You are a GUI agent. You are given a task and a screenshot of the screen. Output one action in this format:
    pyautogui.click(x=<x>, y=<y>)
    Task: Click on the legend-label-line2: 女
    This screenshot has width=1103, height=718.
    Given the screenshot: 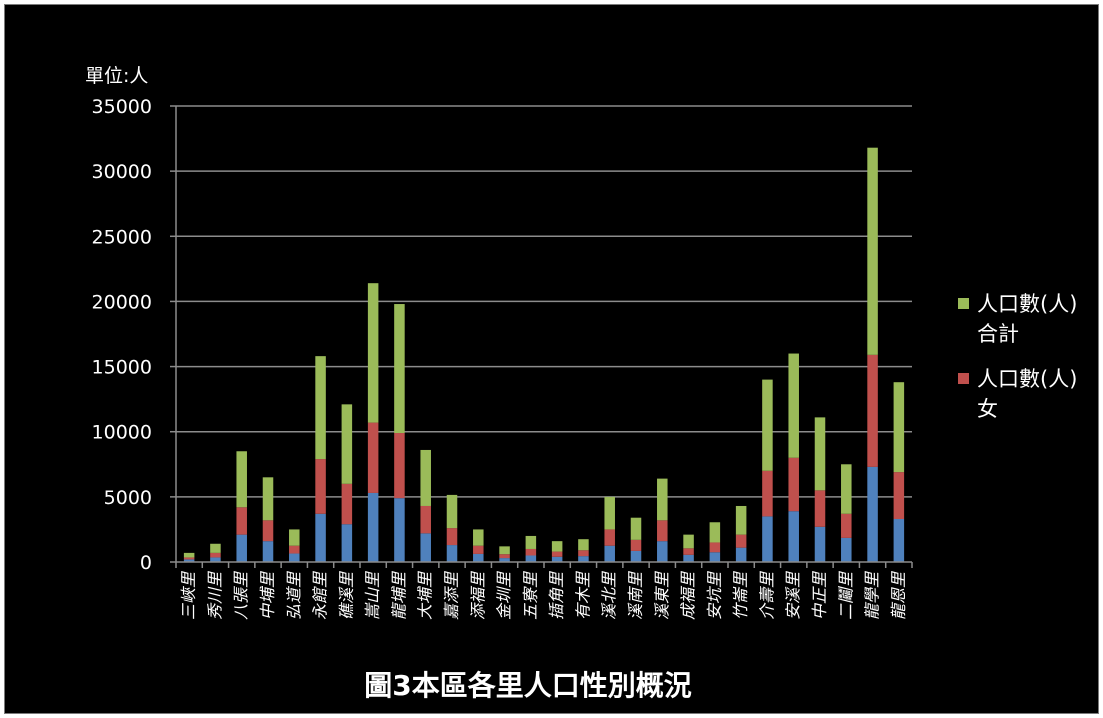 What is the action you would take?
    pyautogui.click(x=987, y=409)
    